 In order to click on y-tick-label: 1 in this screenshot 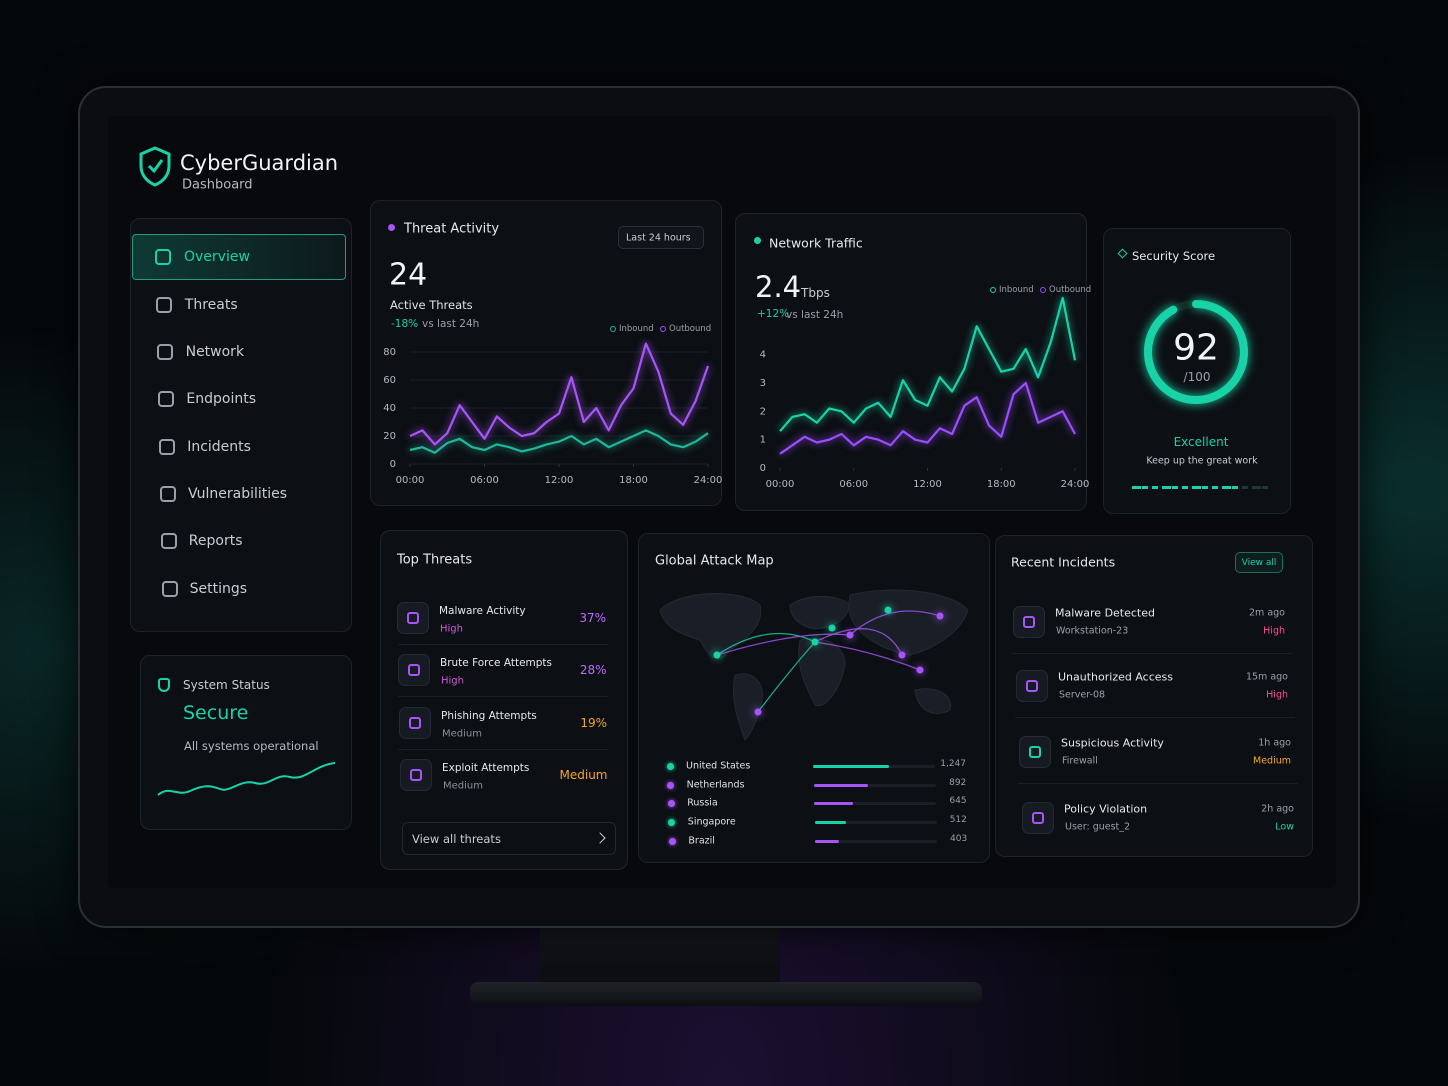, I will do `click(763, 440)`.